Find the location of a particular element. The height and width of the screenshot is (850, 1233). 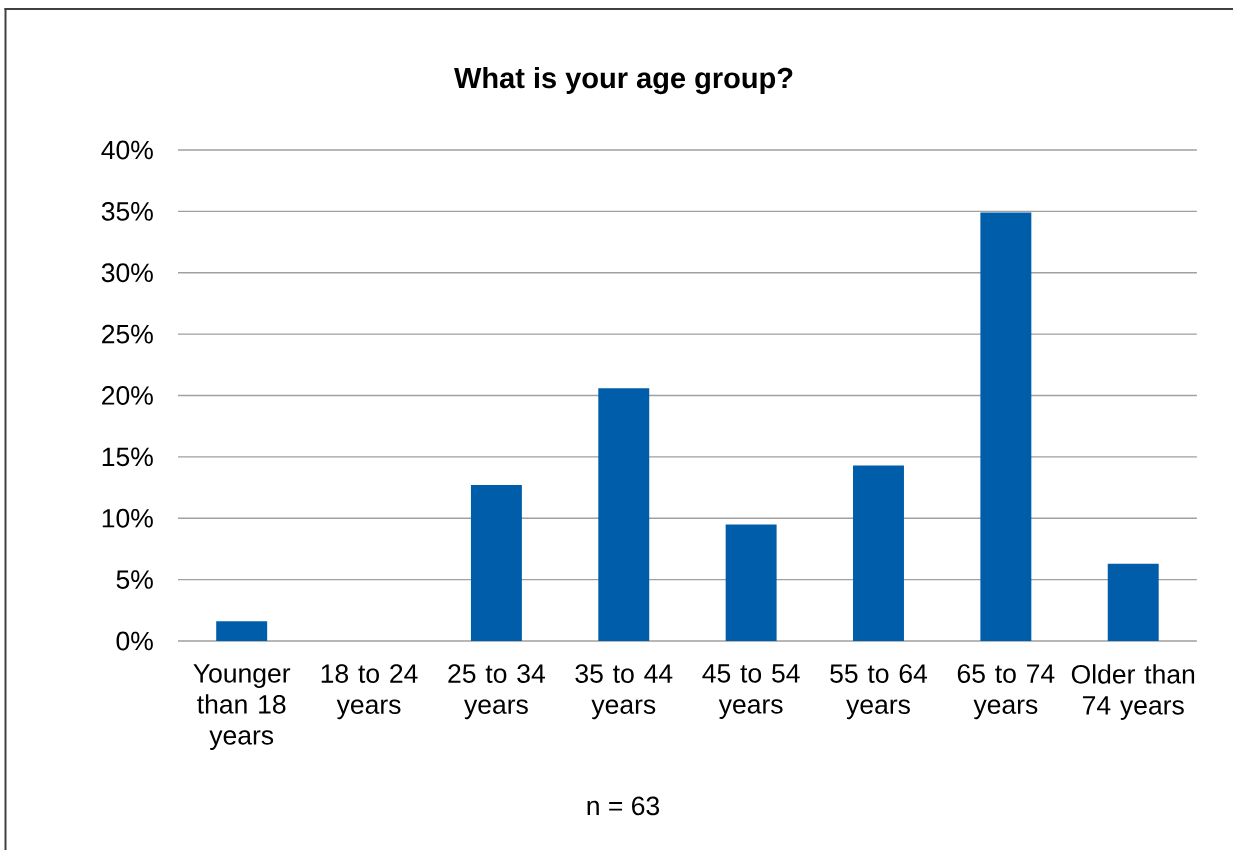

y-tick-label: 15% is located at coordinates (127, 457).